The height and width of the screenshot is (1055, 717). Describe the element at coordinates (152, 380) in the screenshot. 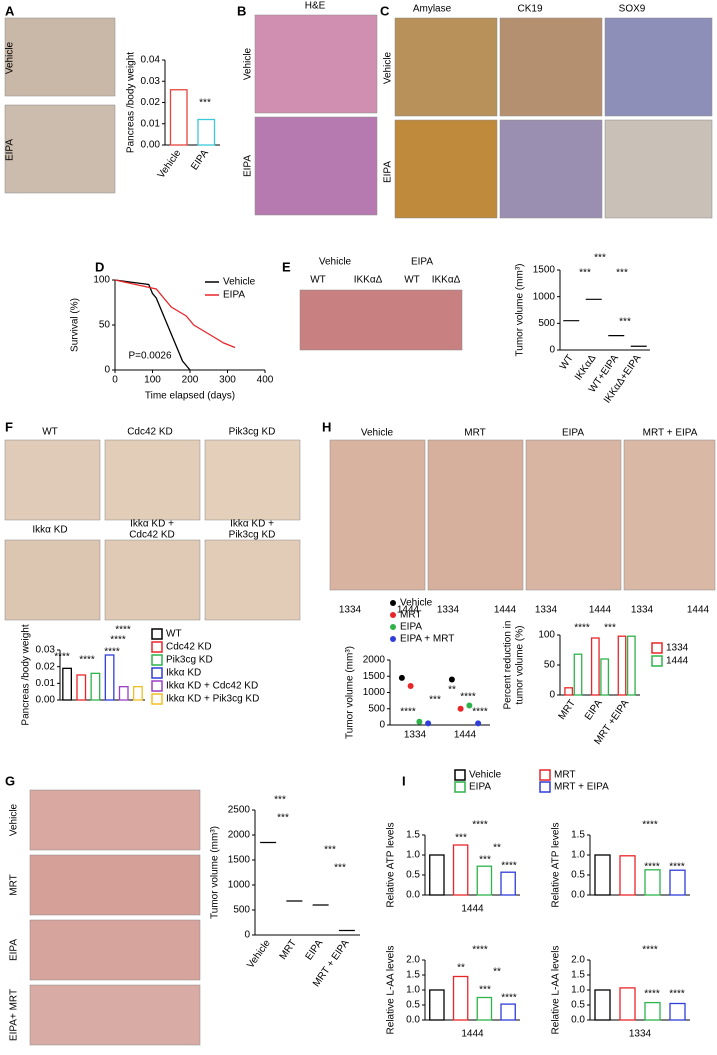

I see `x-tick-label: 100` at that location.